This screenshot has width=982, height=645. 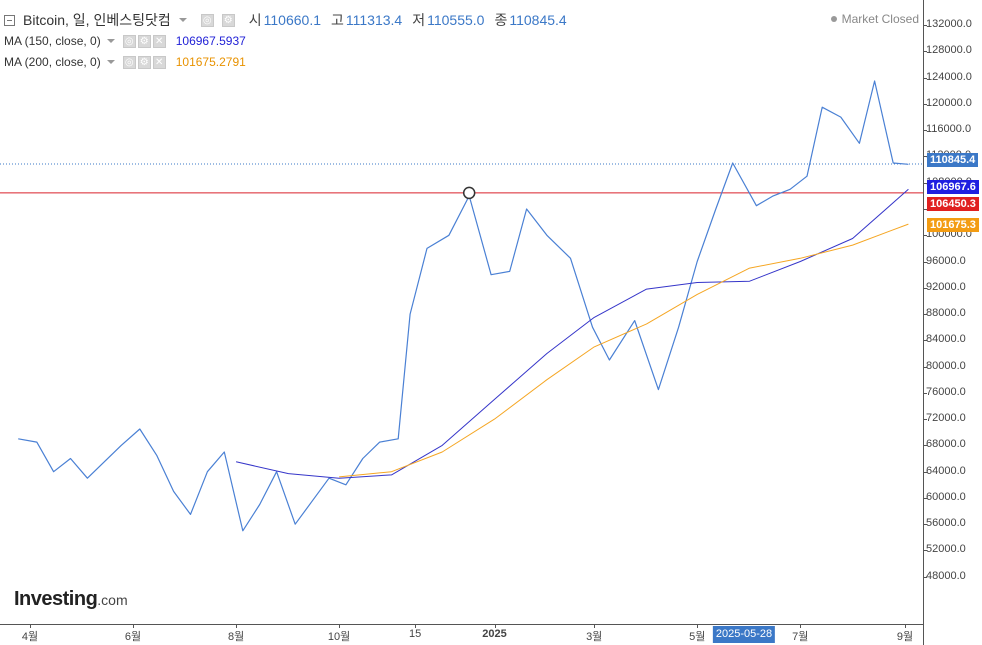 What do you see at coordinates (833, 19) in the screenshot?
I see `status-dot-icon` at bounding box center [833, 19].